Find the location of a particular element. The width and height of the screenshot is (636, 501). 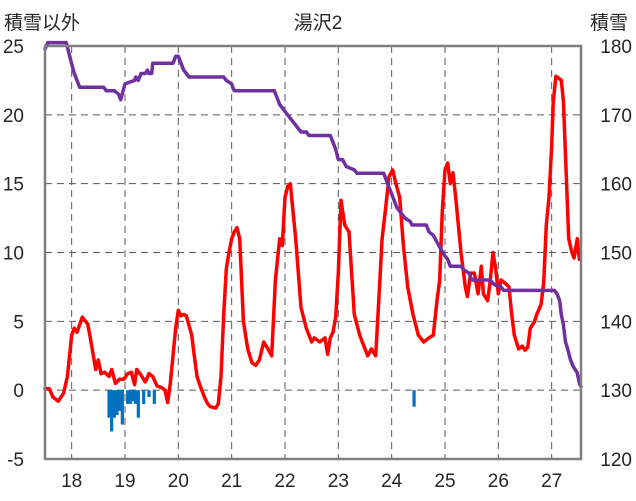

bar-series is located at coordinates (261, 411).